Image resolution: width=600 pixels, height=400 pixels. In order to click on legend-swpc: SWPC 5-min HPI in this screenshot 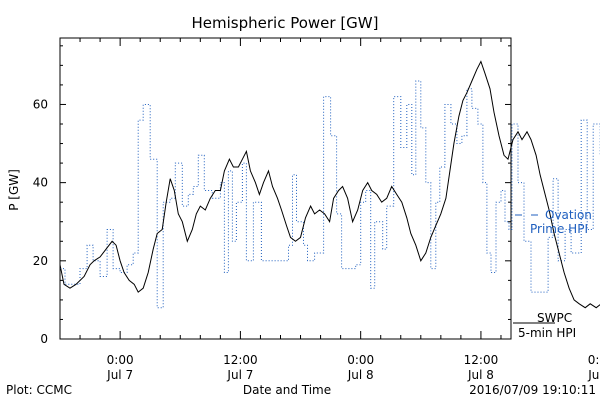, I will do `click(544, 325)`.